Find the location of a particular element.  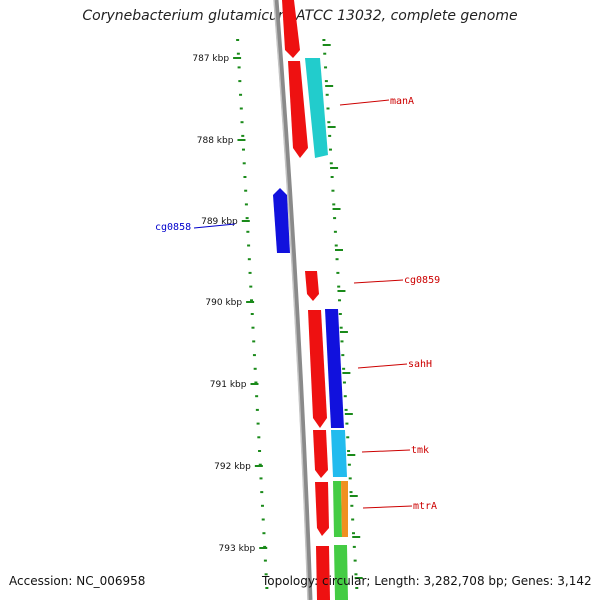

genome-backbone-highlight is located at coordinates (291, 300).